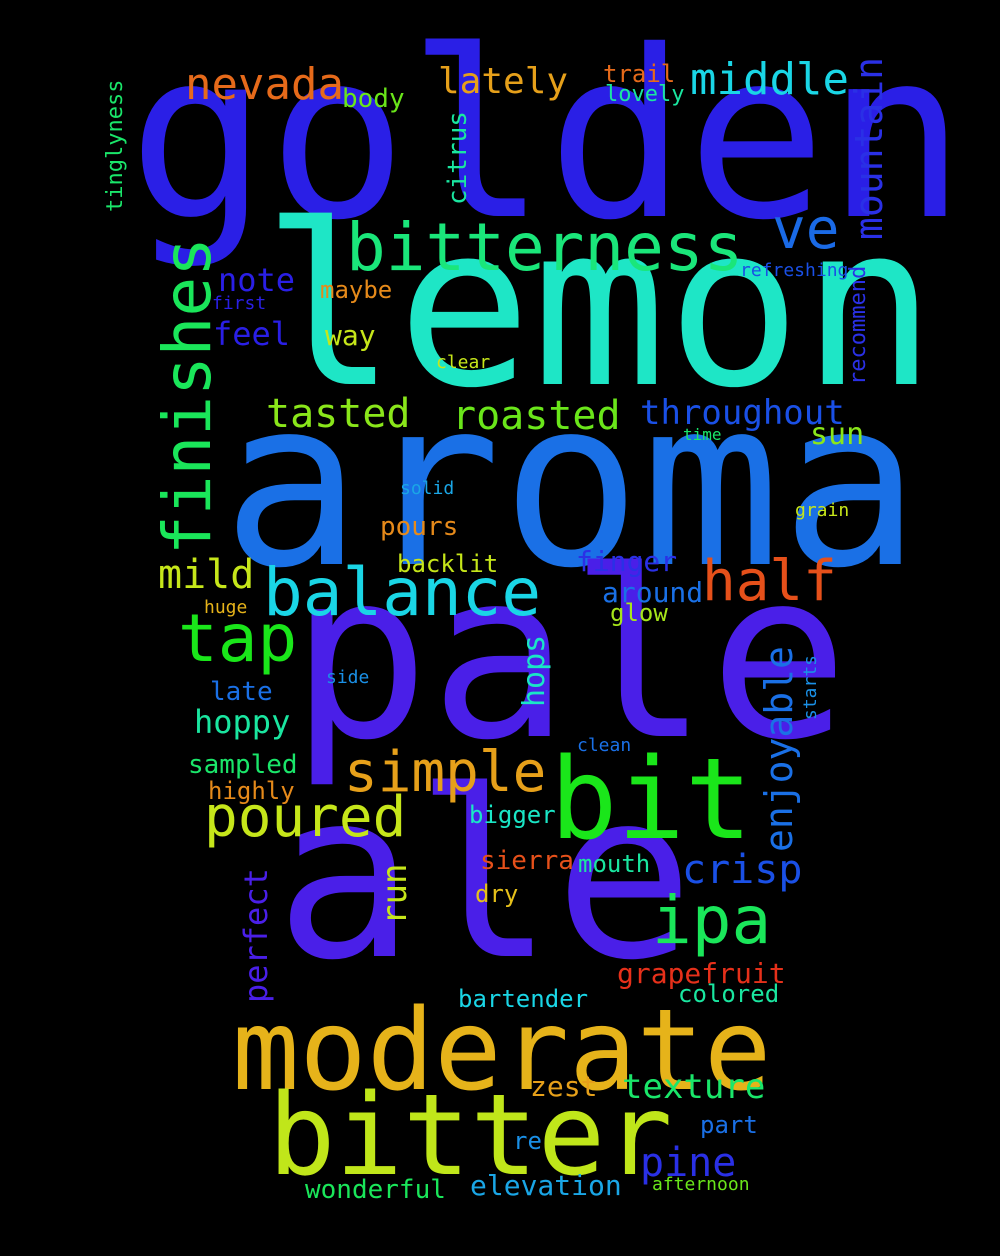 The height and width of the screenshot is (1256, 1000). I want to click on word-tinglyness: tinglyness, so click(115, 145).